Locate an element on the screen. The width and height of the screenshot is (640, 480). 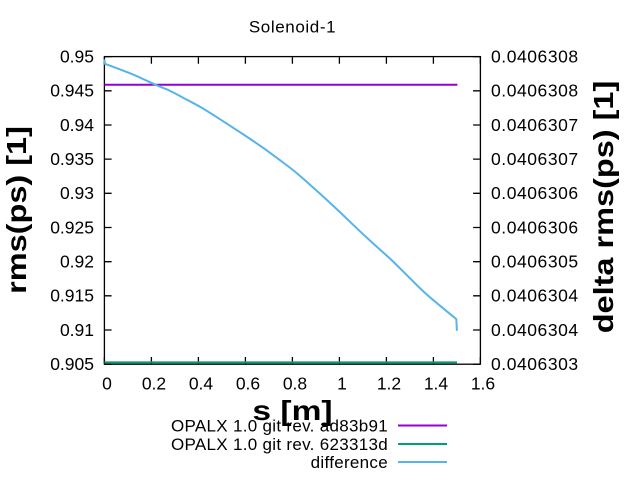
svg-text: 0 is located at coordinates (107, 383).